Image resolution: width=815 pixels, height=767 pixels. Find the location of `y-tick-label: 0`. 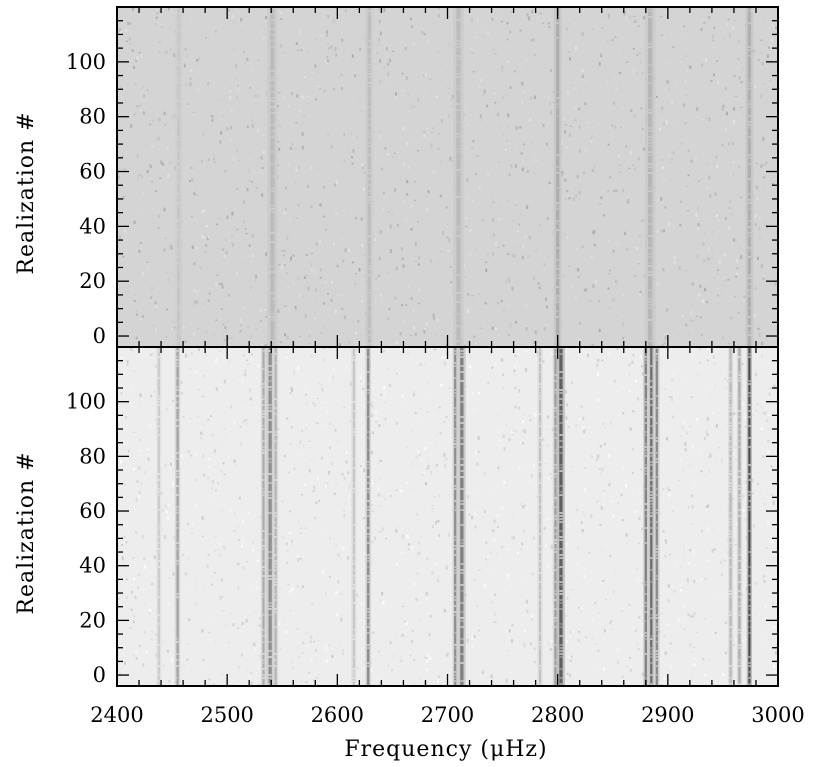

y-tick-label: 0 is located at coordinates (99, 336).